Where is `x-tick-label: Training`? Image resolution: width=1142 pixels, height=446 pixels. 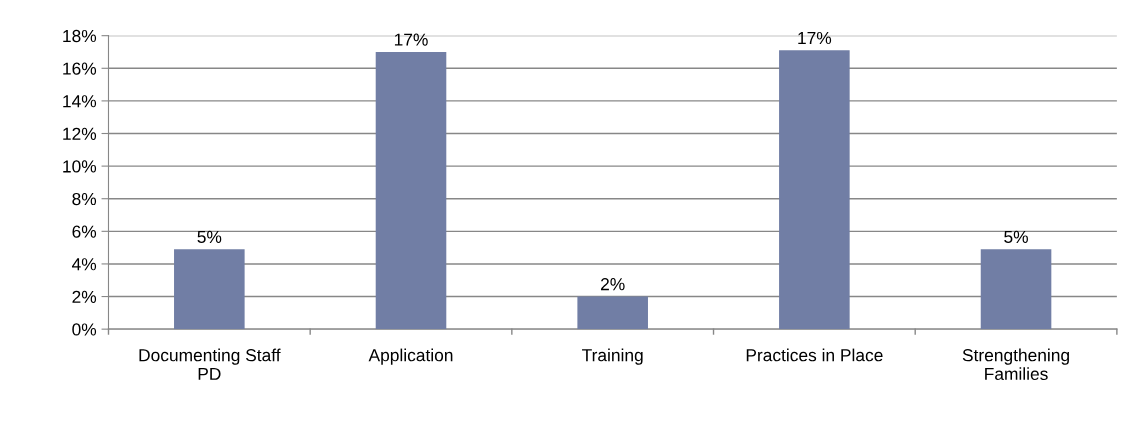 x-tick-label: Training is located at coordinates (612, 356).